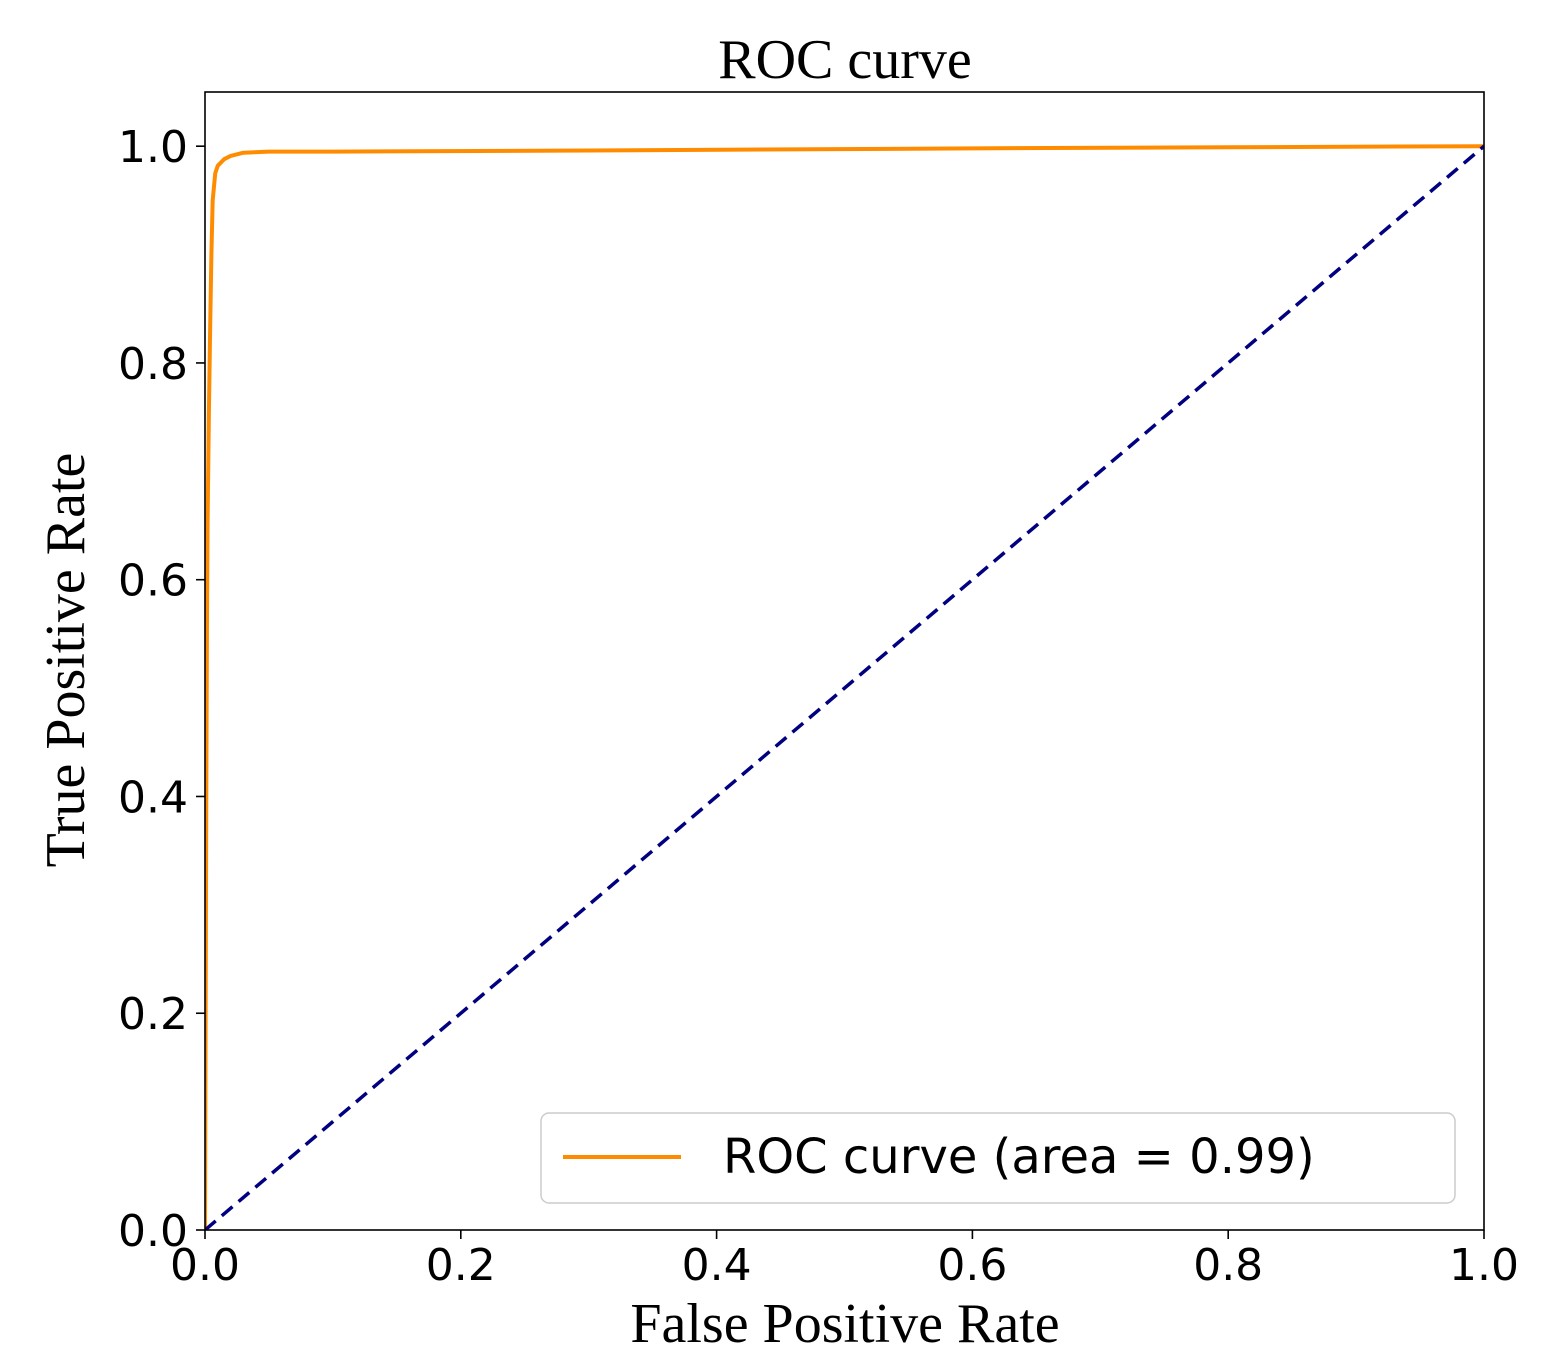 This screenshot has height=1371, width=1558. What do you see at coordinates (66, 660) in the screenshot?
I see `y-axis-label: True Positive Rate` at bounding box center [66, 660].